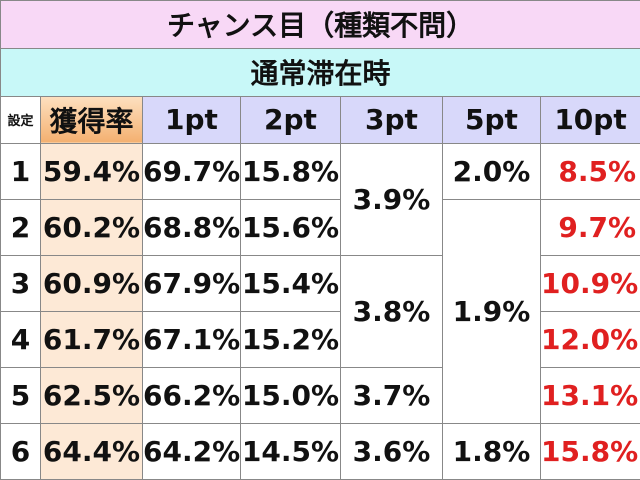 This screenshot has height=480, width=640. I want to click on rate: 62.5%, so click(91, 395).